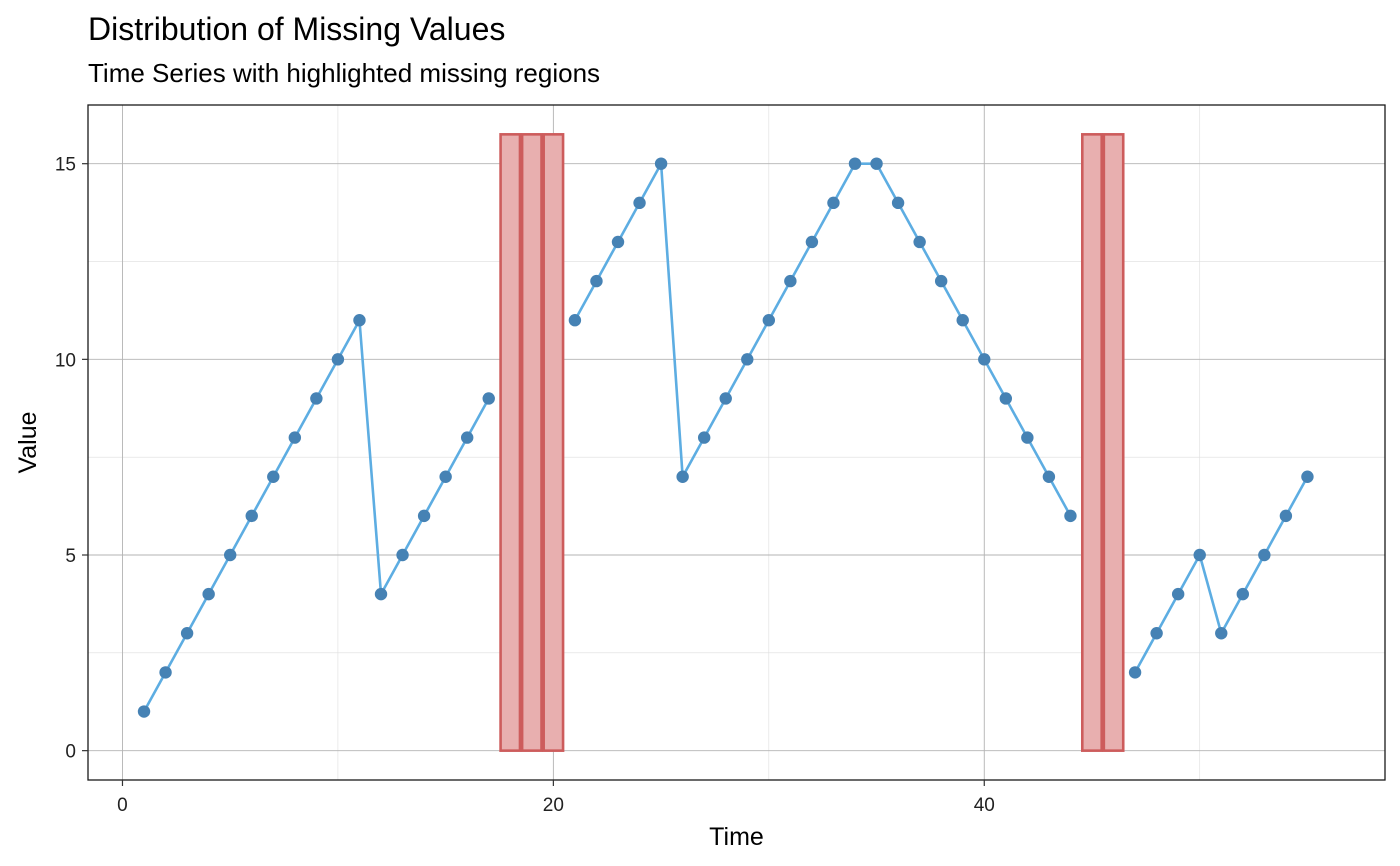 The height and width of the screenshot is (866, 1400). I want to click on y-tick-label: 0, so click(70, 752).